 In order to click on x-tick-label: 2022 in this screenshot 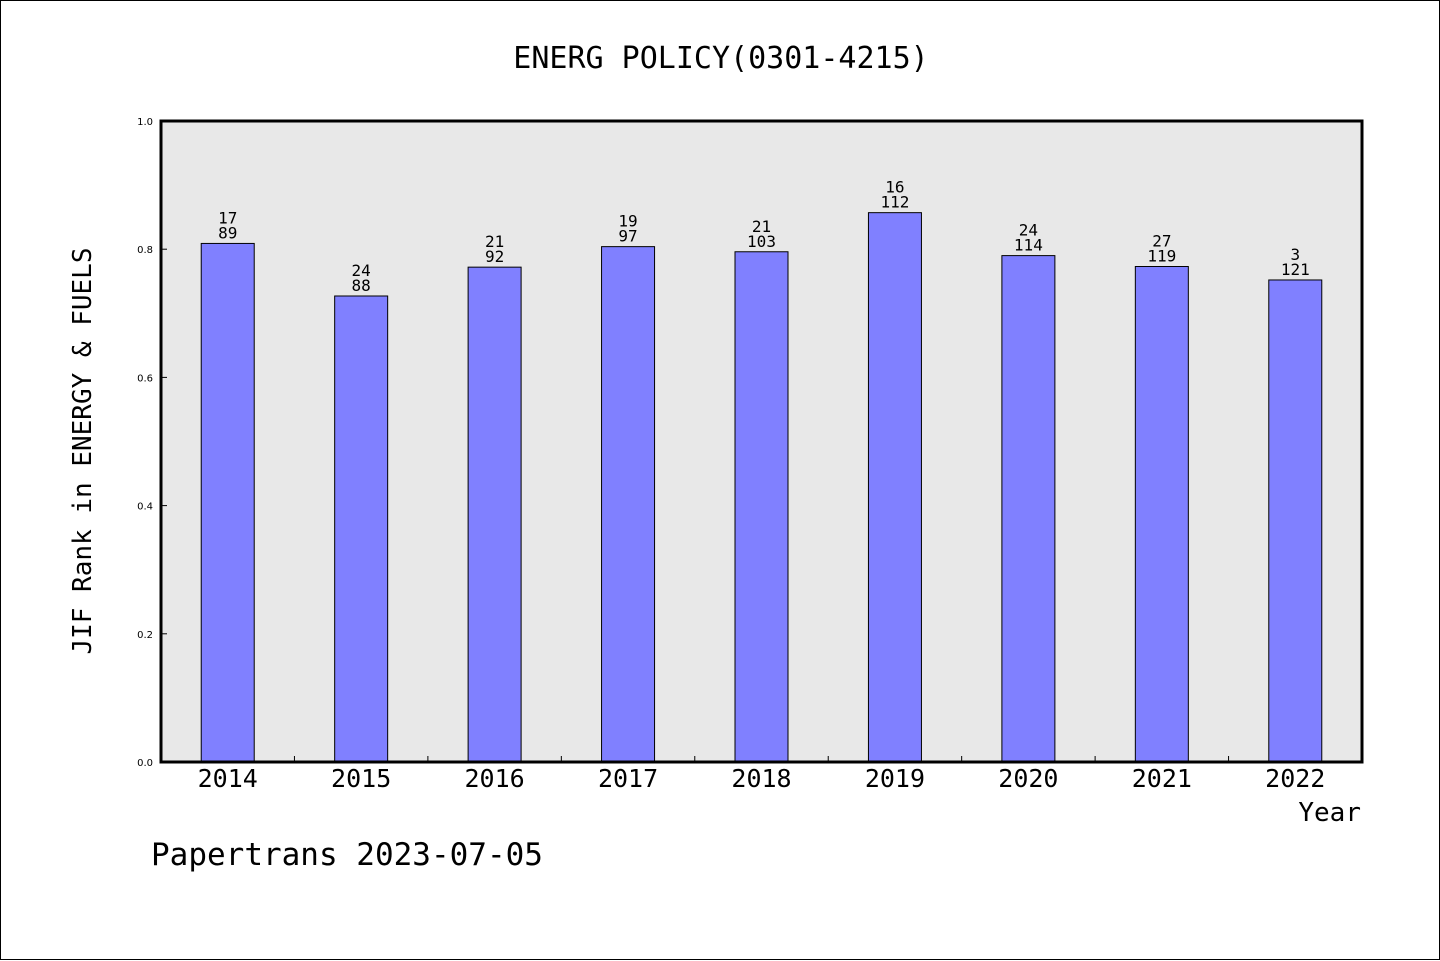, I will do `click(1295, 778)`.